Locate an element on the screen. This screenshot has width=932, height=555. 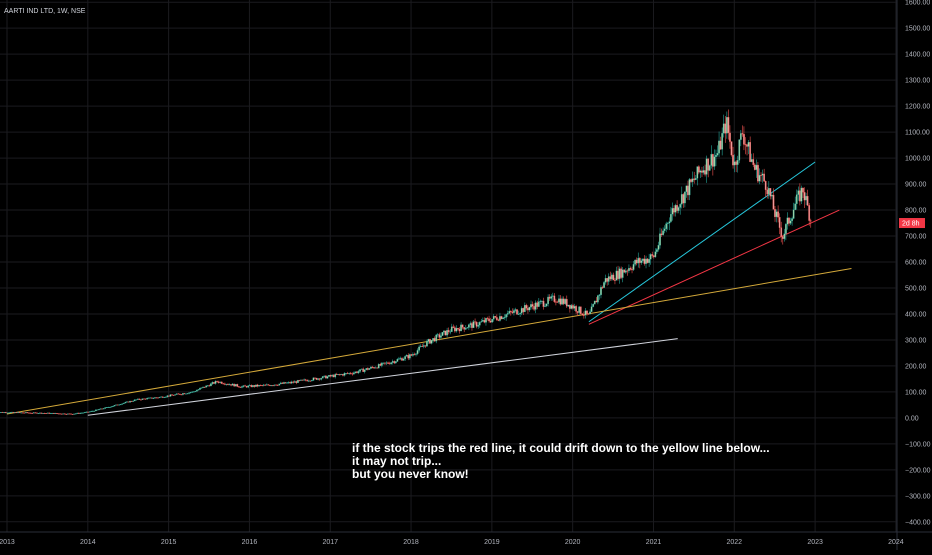
y-tick-label: 700.00 is located at coordinates (916, 237).